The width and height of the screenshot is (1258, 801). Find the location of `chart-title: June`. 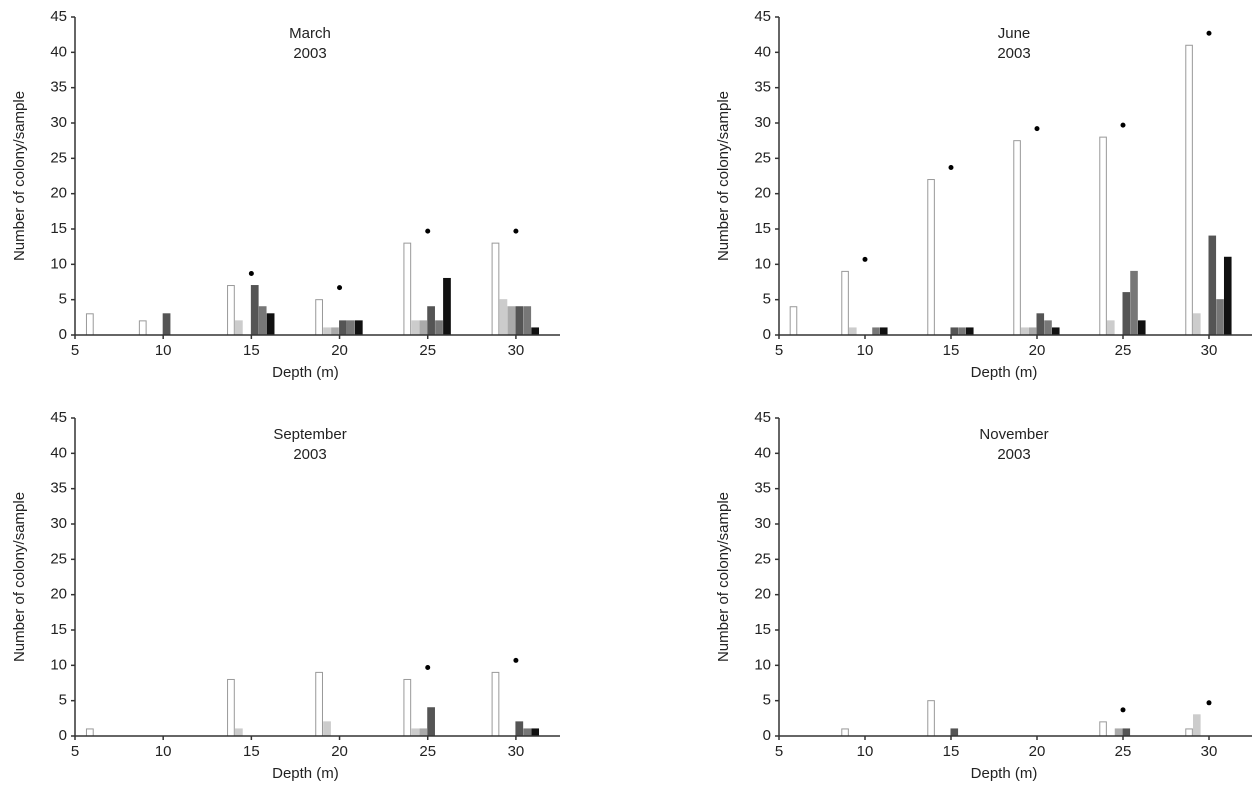

chart-title: June is located at coordinates (1014, 33).